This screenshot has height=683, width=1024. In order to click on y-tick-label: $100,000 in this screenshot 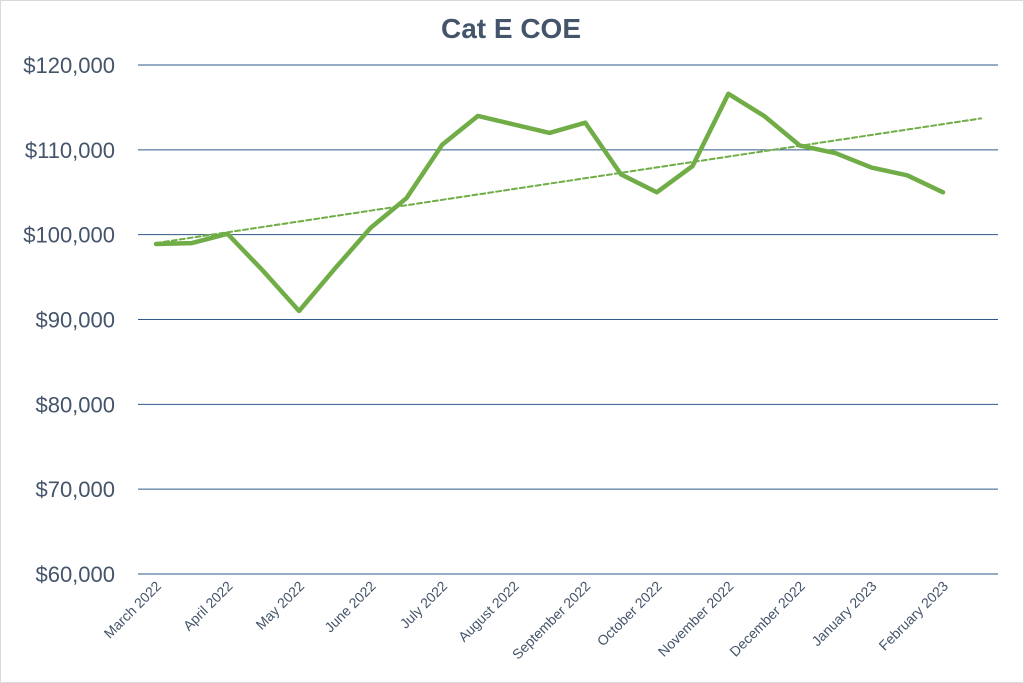, I will do `click(69, 235)`.